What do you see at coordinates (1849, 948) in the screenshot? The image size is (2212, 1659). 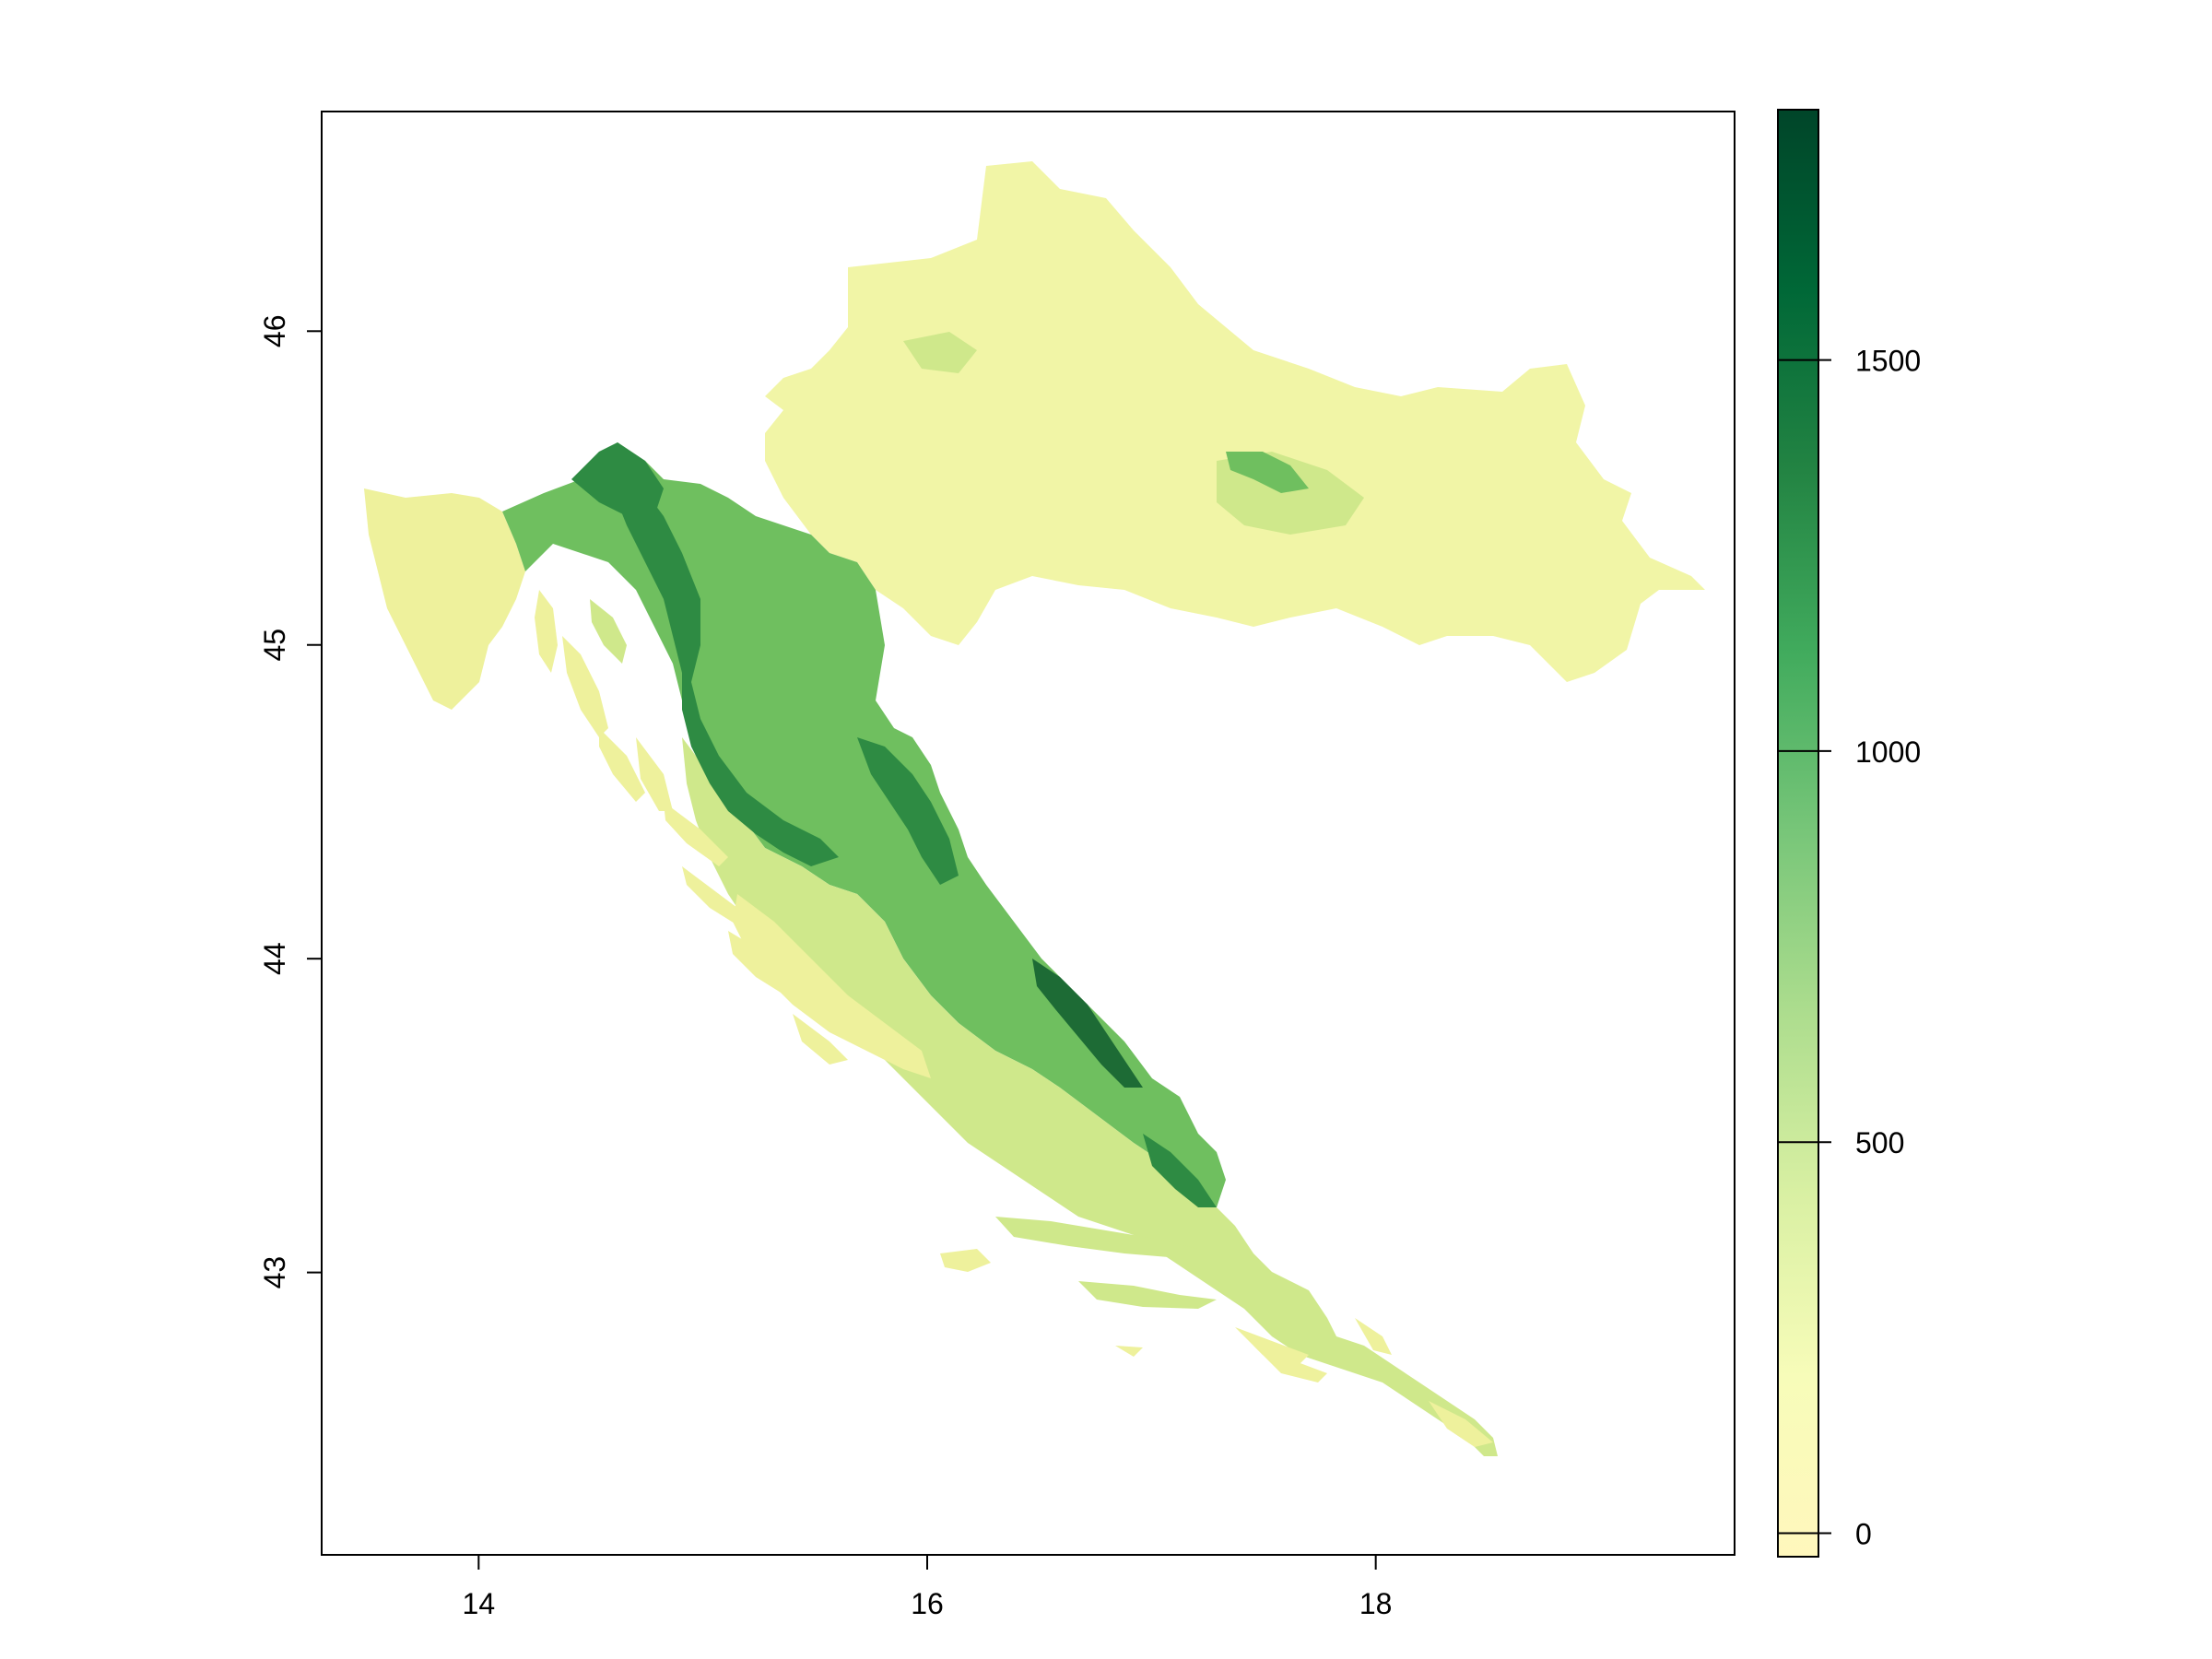 I see `legend-ticks: 0 500 1000 1500` at bounding box center [1849, 948].